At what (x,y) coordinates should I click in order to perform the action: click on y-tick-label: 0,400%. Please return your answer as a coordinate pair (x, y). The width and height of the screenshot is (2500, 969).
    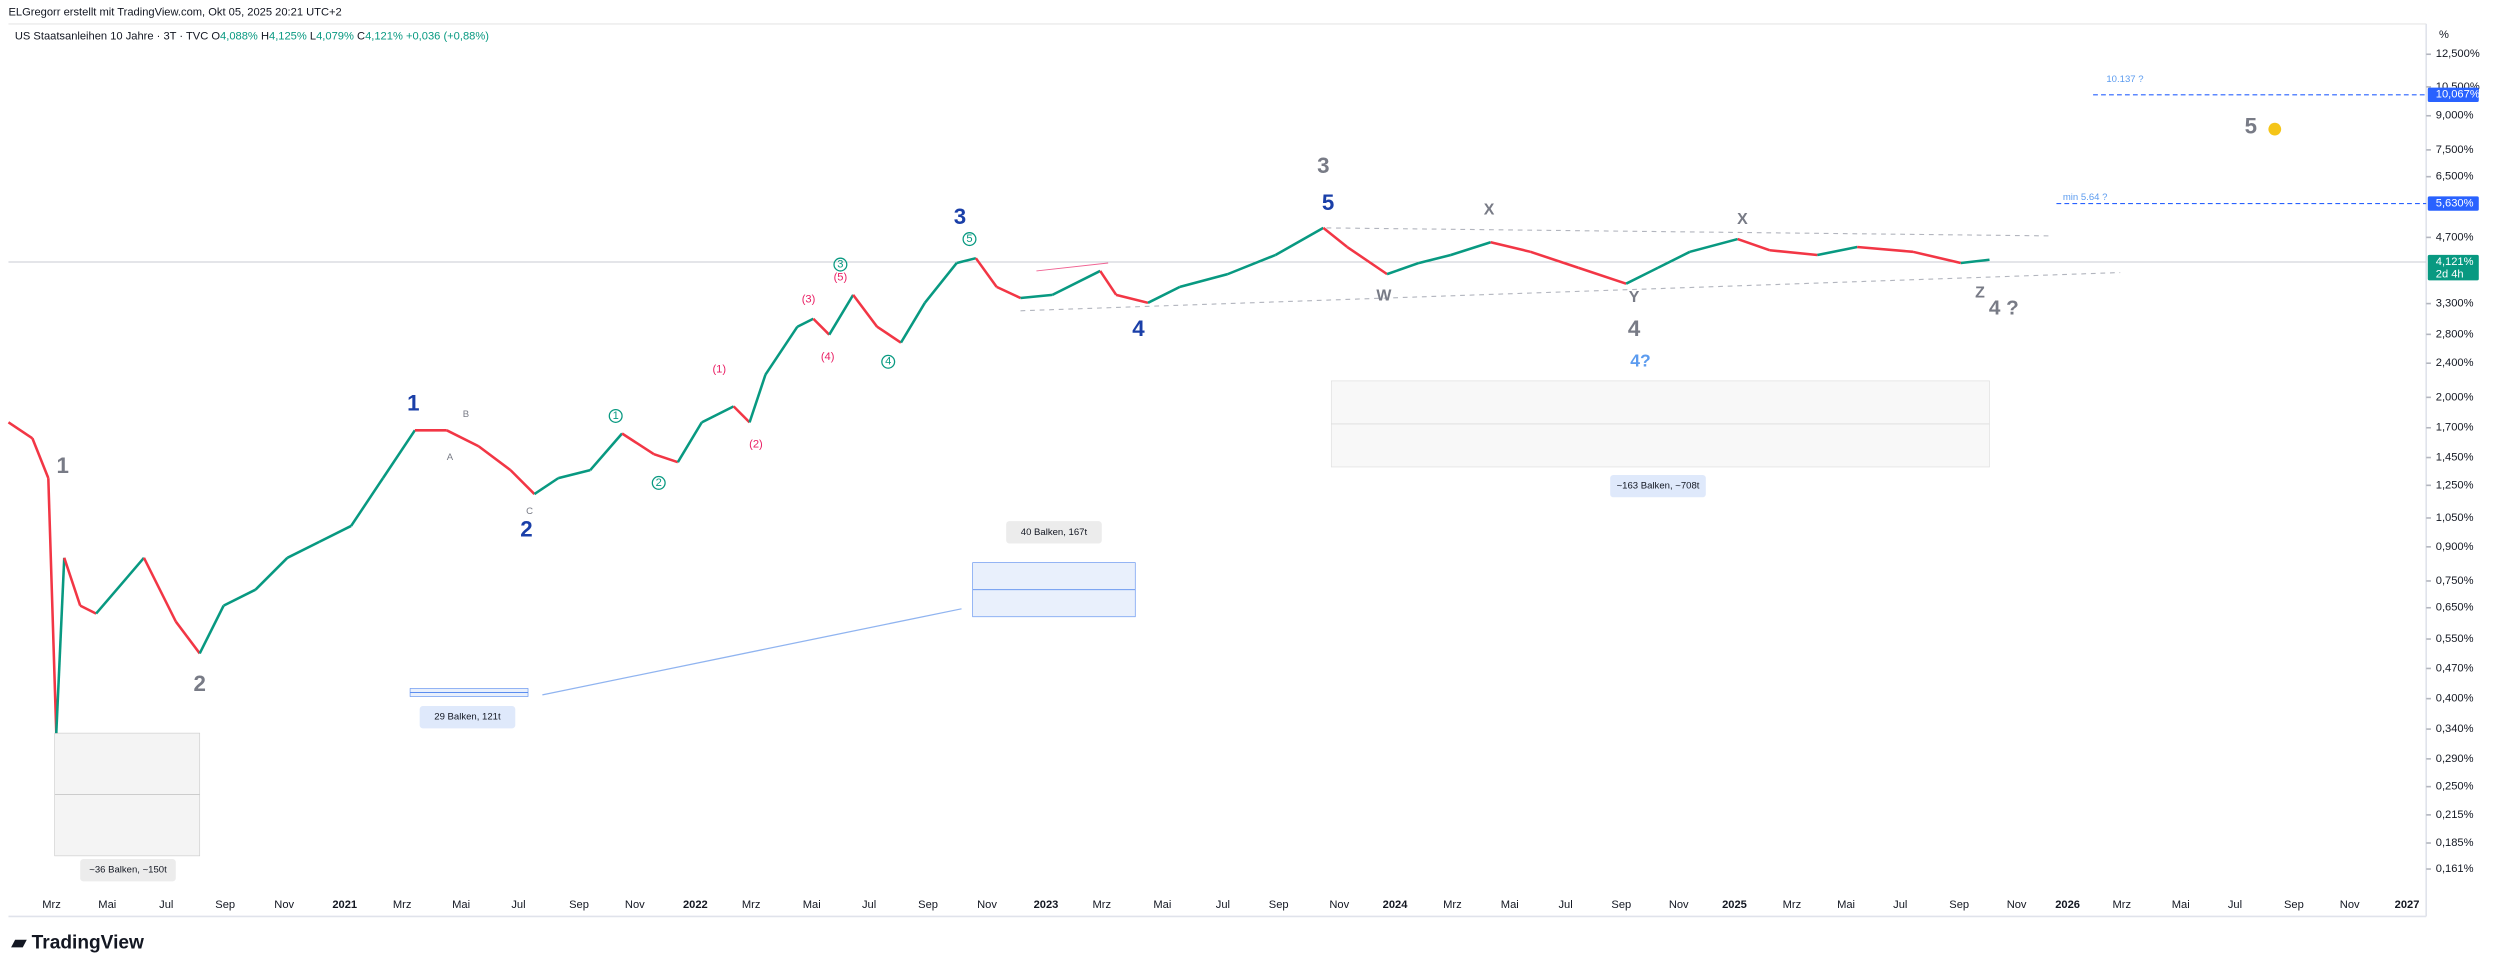
    Looking at the image, I should click on (2455, 699).